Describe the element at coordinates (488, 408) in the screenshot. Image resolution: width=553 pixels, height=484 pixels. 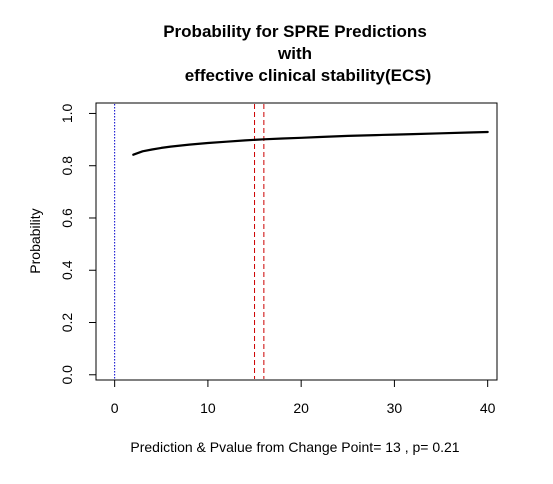
I see `x-tick-label-4: 40` at that location.